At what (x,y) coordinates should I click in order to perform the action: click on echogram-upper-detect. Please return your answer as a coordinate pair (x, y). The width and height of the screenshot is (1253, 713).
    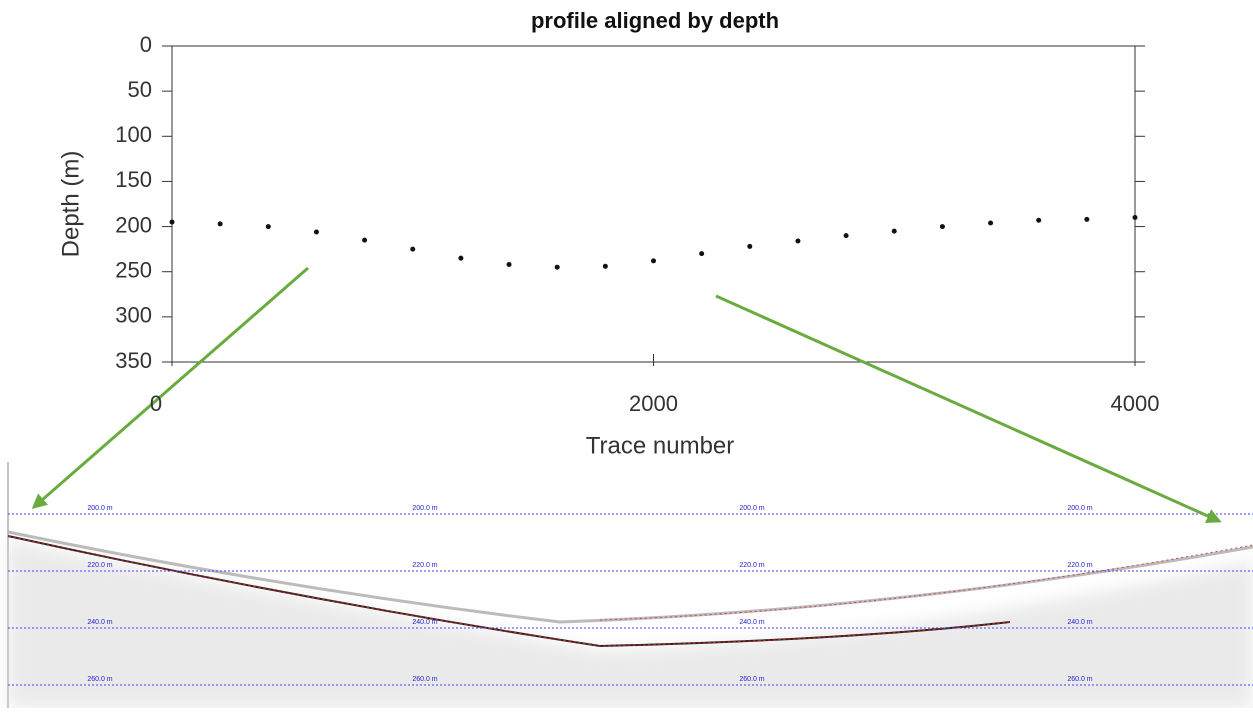
    Looking at the image, I should click on (926, 582).